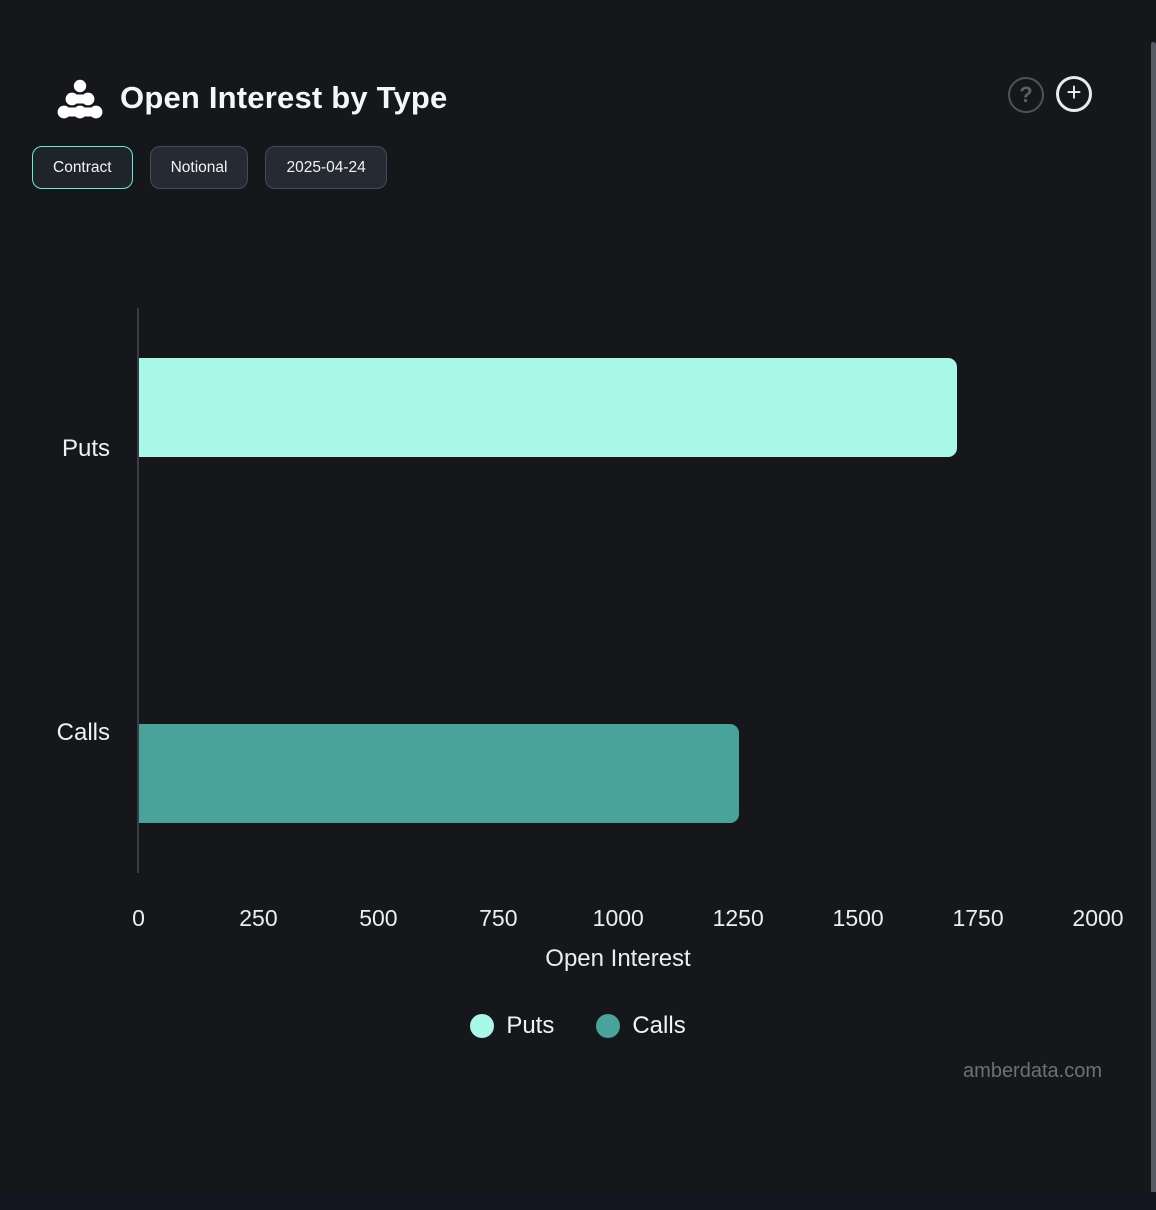  Describe the element at coordinates (199, 167) in the screenshot. I see `notional-toggle-button: Notional` at that location.